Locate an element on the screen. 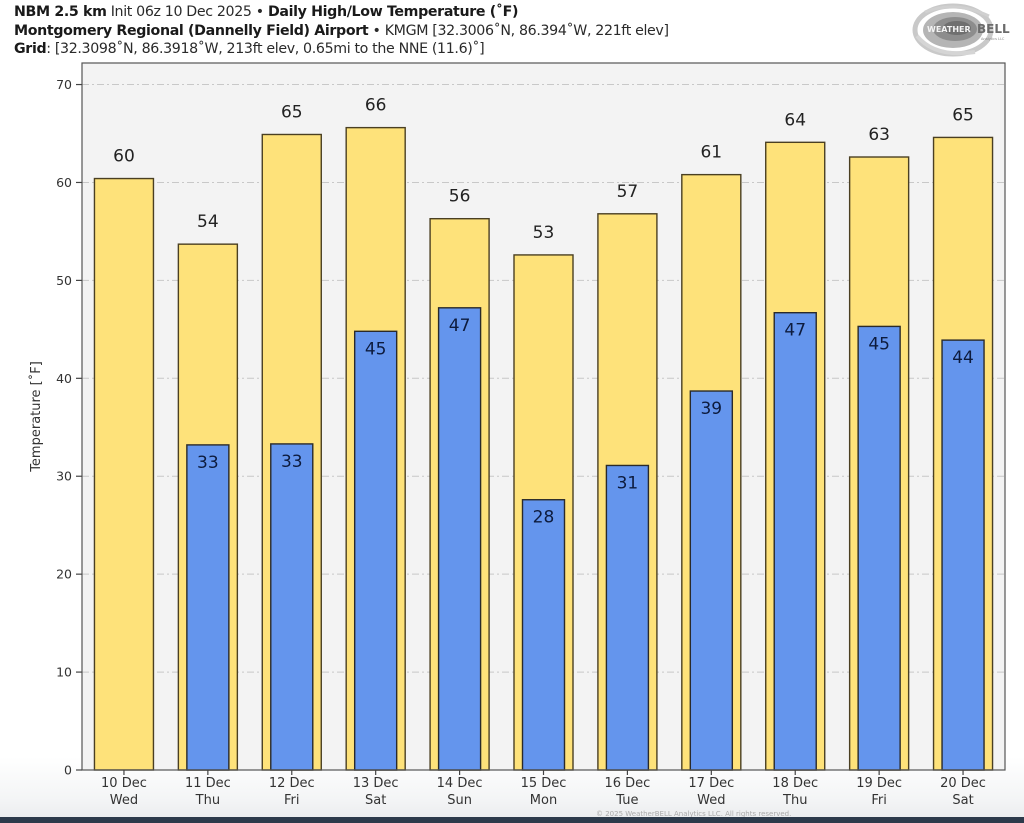 The width and height of the screenshot is (1024, 823). logo-text-weather: WEATHER is located at coordinates (949, 29).